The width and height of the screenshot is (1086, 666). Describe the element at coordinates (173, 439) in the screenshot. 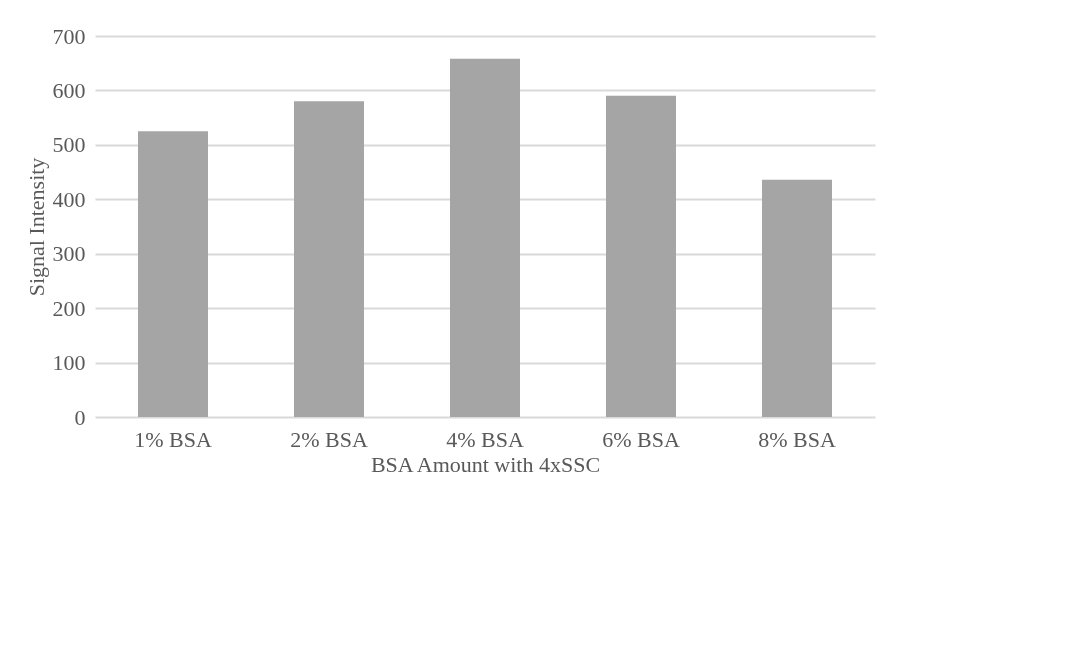

I see `x-tick-label: 1% BSA` at that location.